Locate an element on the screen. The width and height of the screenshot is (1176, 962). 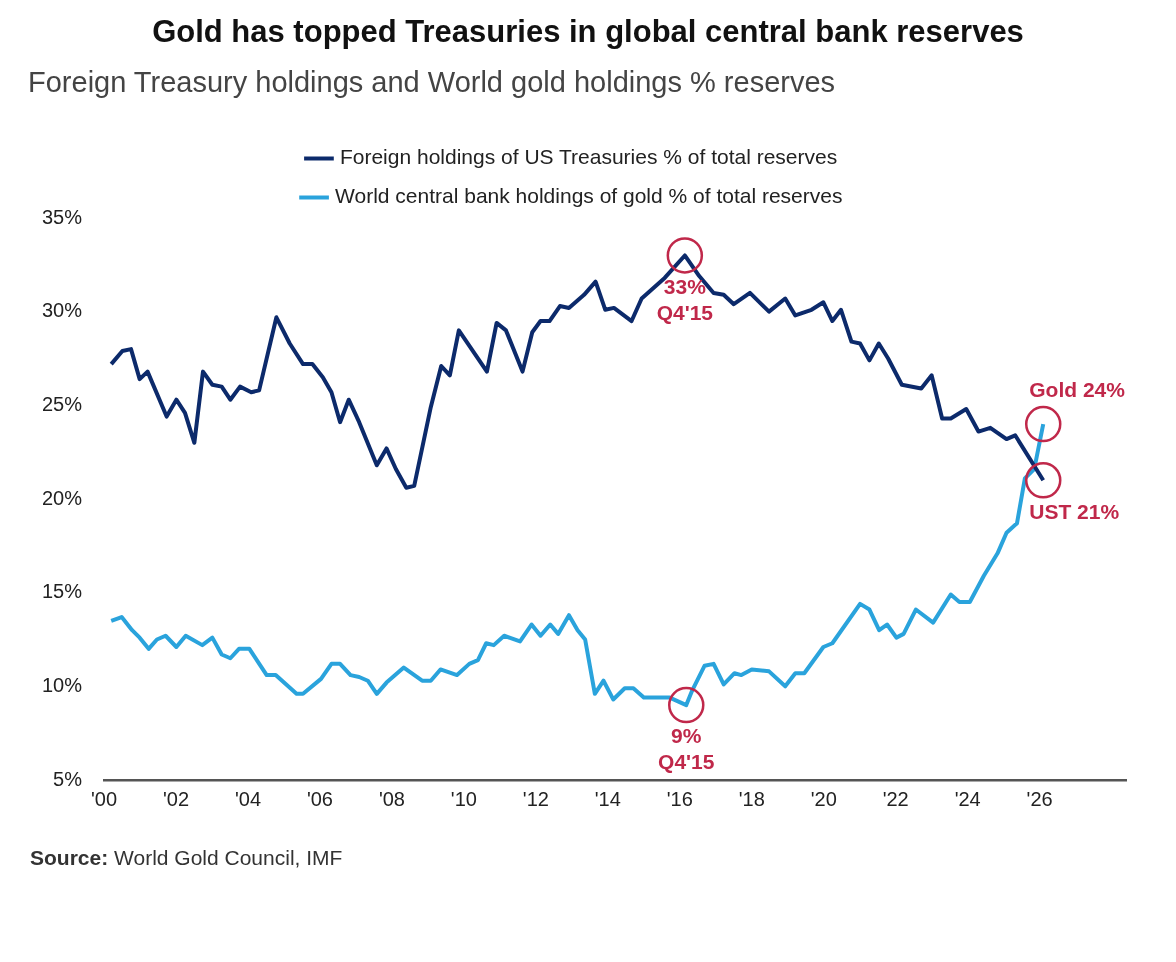
y-tick-label: 5% is located at coordinates (68, 778).